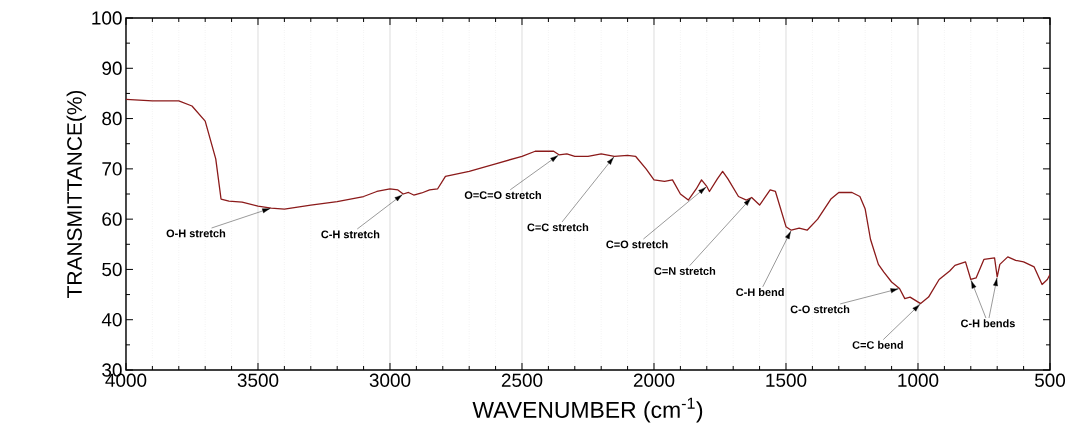 This screenshot has height=439, width=1078. Describe the element at coordinates (988, 323) in the screenshot. I see `annotation: C-H bends` at that location.